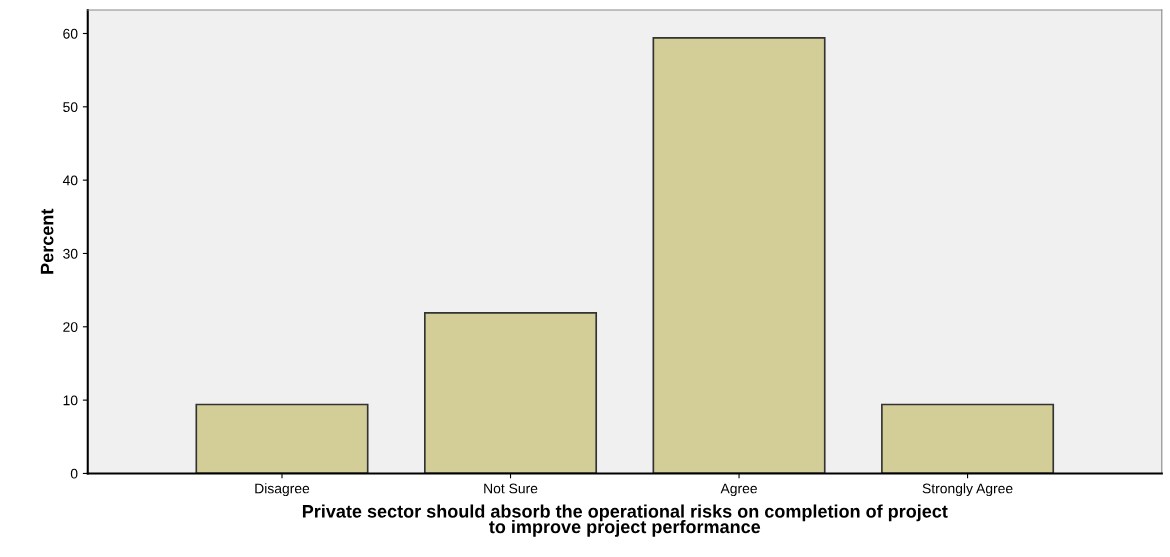 The image size is (1170, 557). Describe the element at coordinates (70, 33) in the screenshot. I see `y-tick-label: 60` at that location.